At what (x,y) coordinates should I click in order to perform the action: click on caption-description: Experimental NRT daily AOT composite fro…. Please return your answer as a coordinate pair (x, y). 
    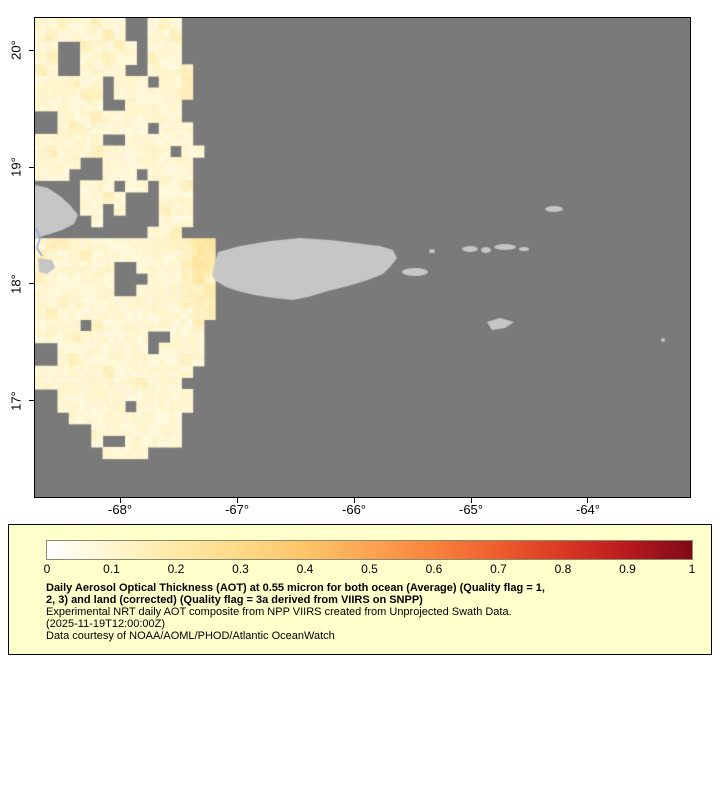
    Looking at the image, I should click on (279, 612).